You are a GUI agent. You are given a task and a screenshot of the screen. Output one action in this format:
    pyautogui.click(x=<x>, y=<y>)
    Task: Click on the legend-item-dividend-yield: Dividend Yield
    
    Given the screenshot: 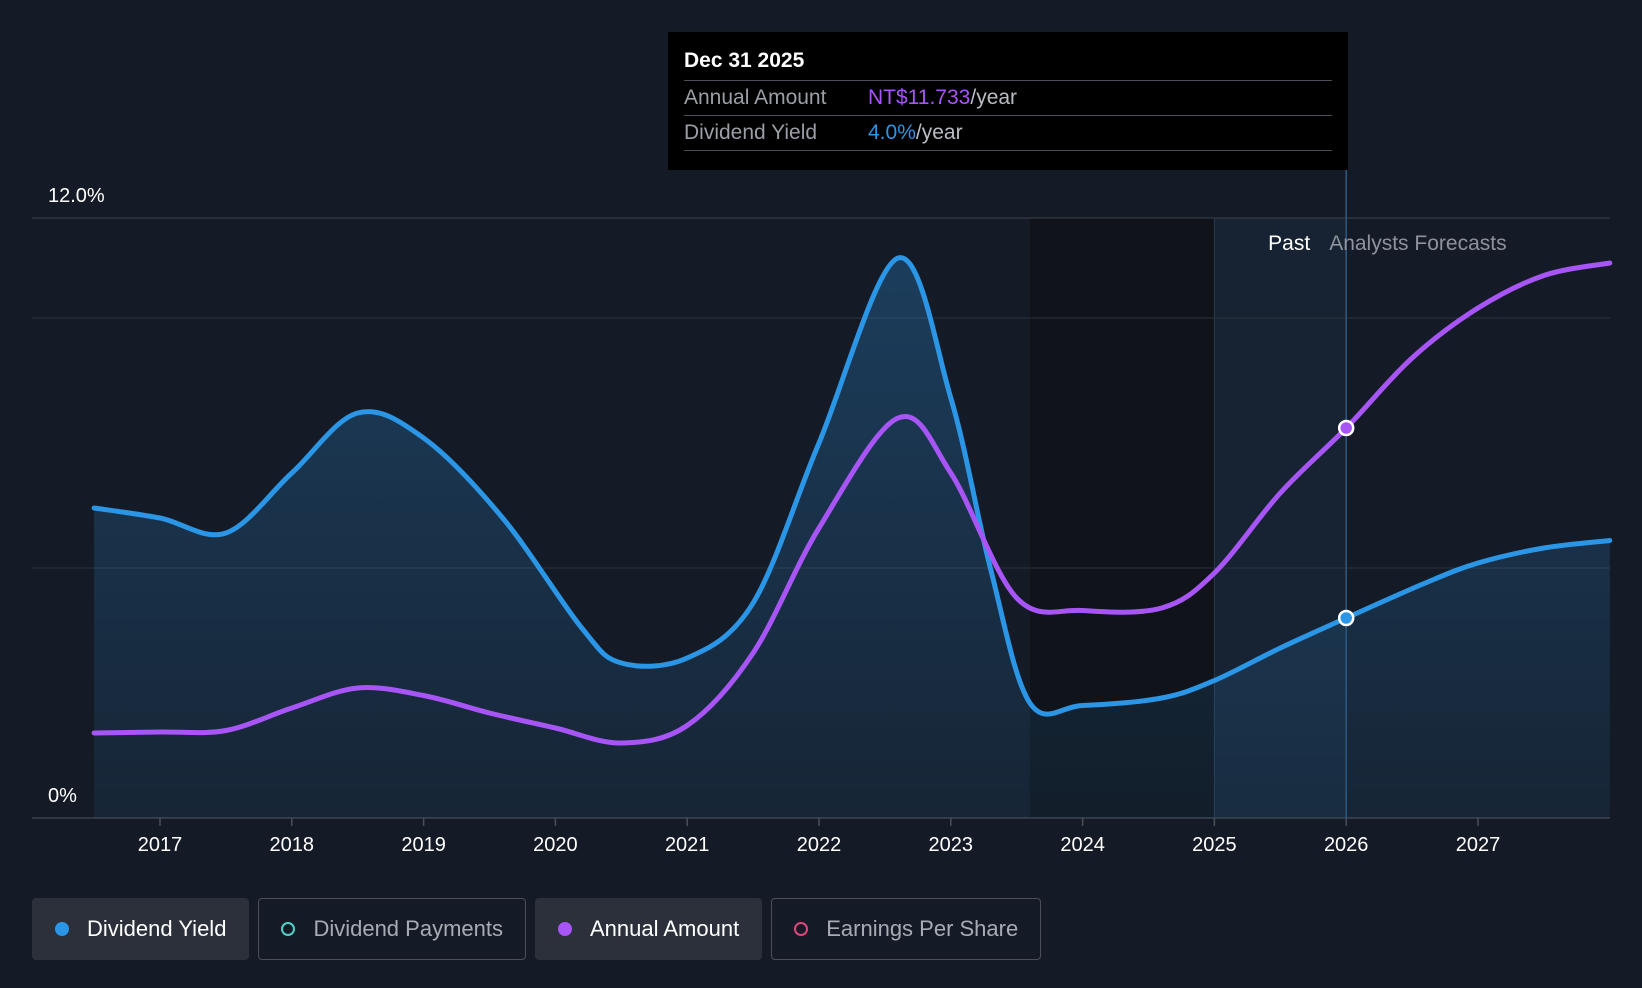 What is the action you would take?
    pyautogui.click(x=141, y=929)
    